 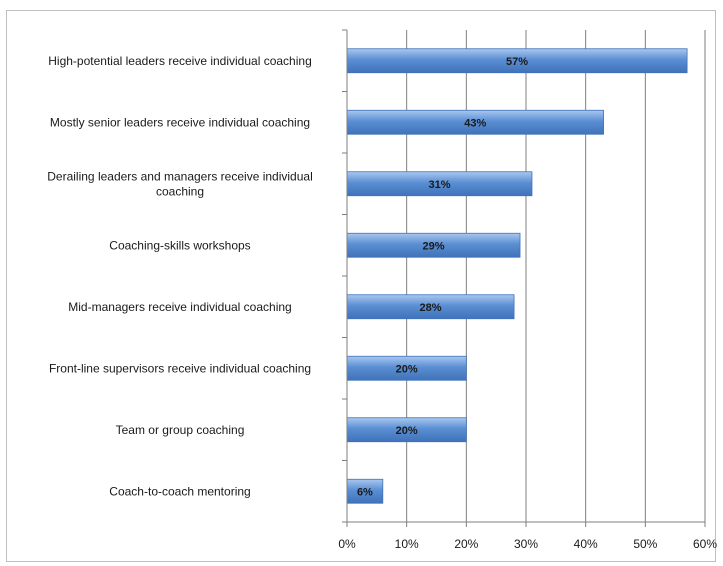 I want to click on data-label-7: 20%, so click(x=407, y=431).